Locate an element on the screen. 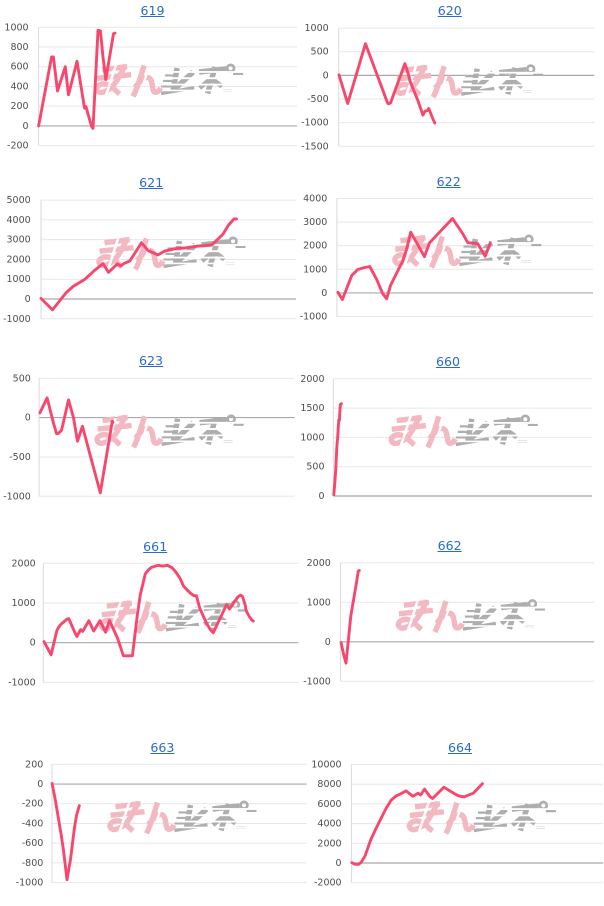 The height and width of the screenshot is (906, 604). y-tick-label: 8000 is located at coordinates (329, 784).